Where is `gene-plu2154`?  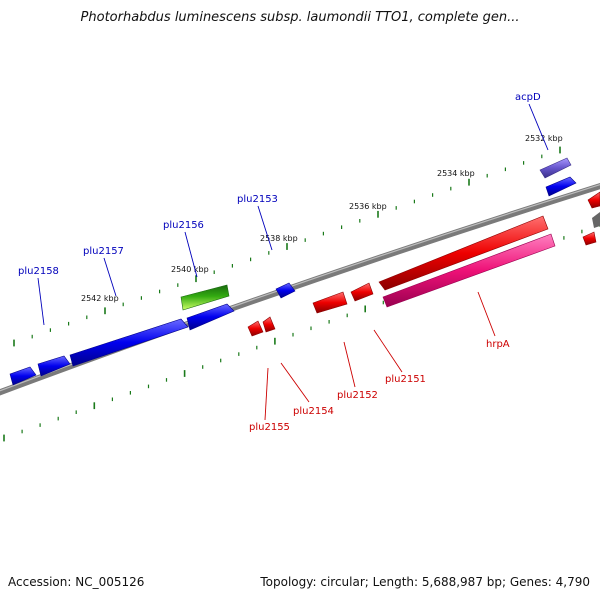 gene-plu2154 is located at coordinates (269, 324).